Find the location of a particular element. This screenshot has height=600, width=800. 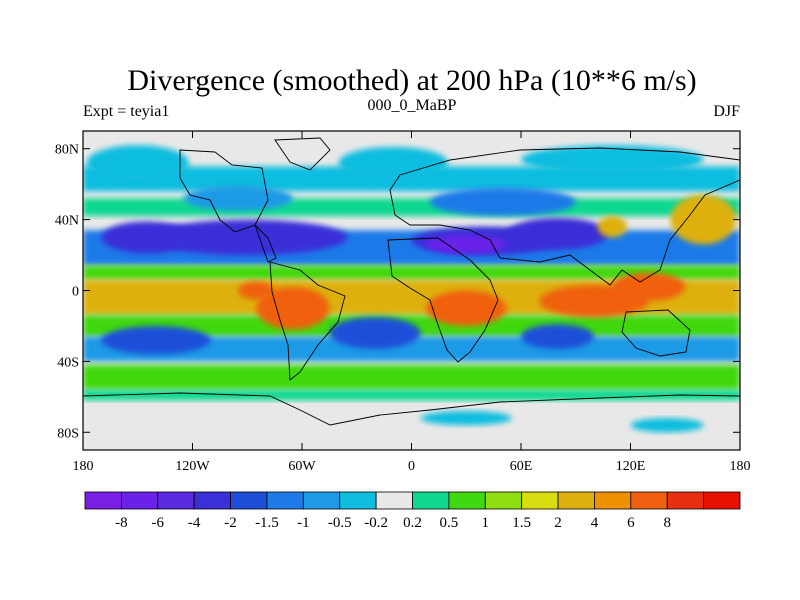

field-blob-north-america-jet is located at coordinates (247, 237).